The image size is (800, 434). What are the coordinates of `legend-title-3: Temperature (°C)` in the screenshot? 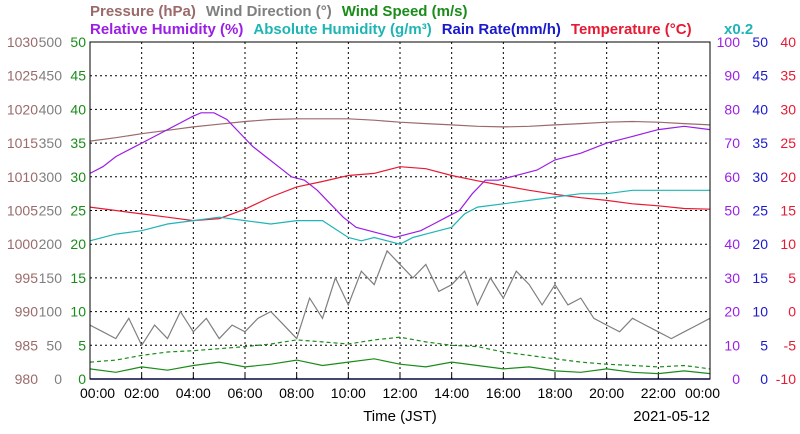 It's located at (631, 29).